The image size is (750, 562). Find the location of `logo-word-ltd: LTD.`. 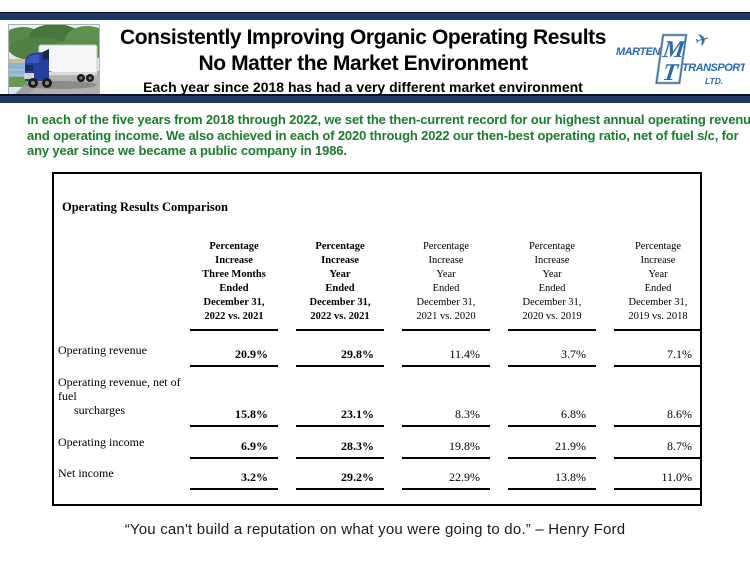

logo-word-ltd: LTD. is located at coordinates (714, 81).